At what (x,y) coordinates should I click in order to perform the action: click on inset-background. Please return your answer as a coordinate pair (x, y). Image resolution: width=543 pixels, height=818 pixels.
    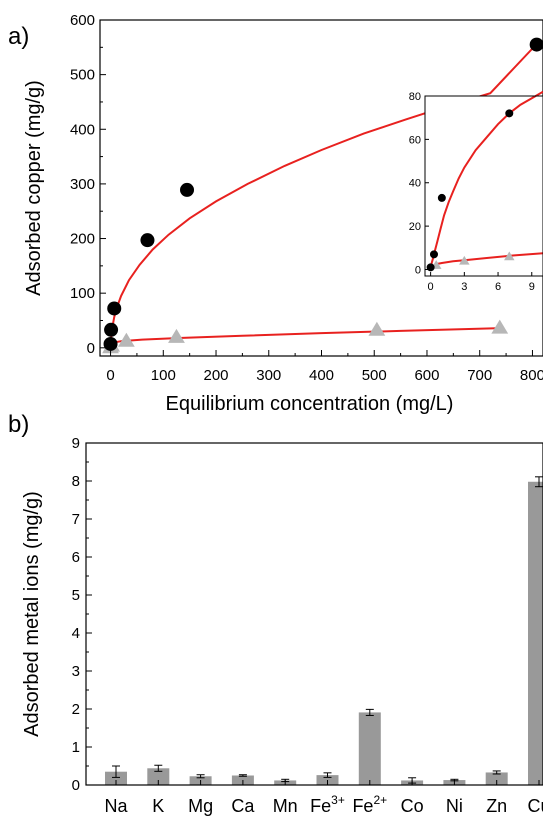
    Looking at the image, I should click on (484, 186).